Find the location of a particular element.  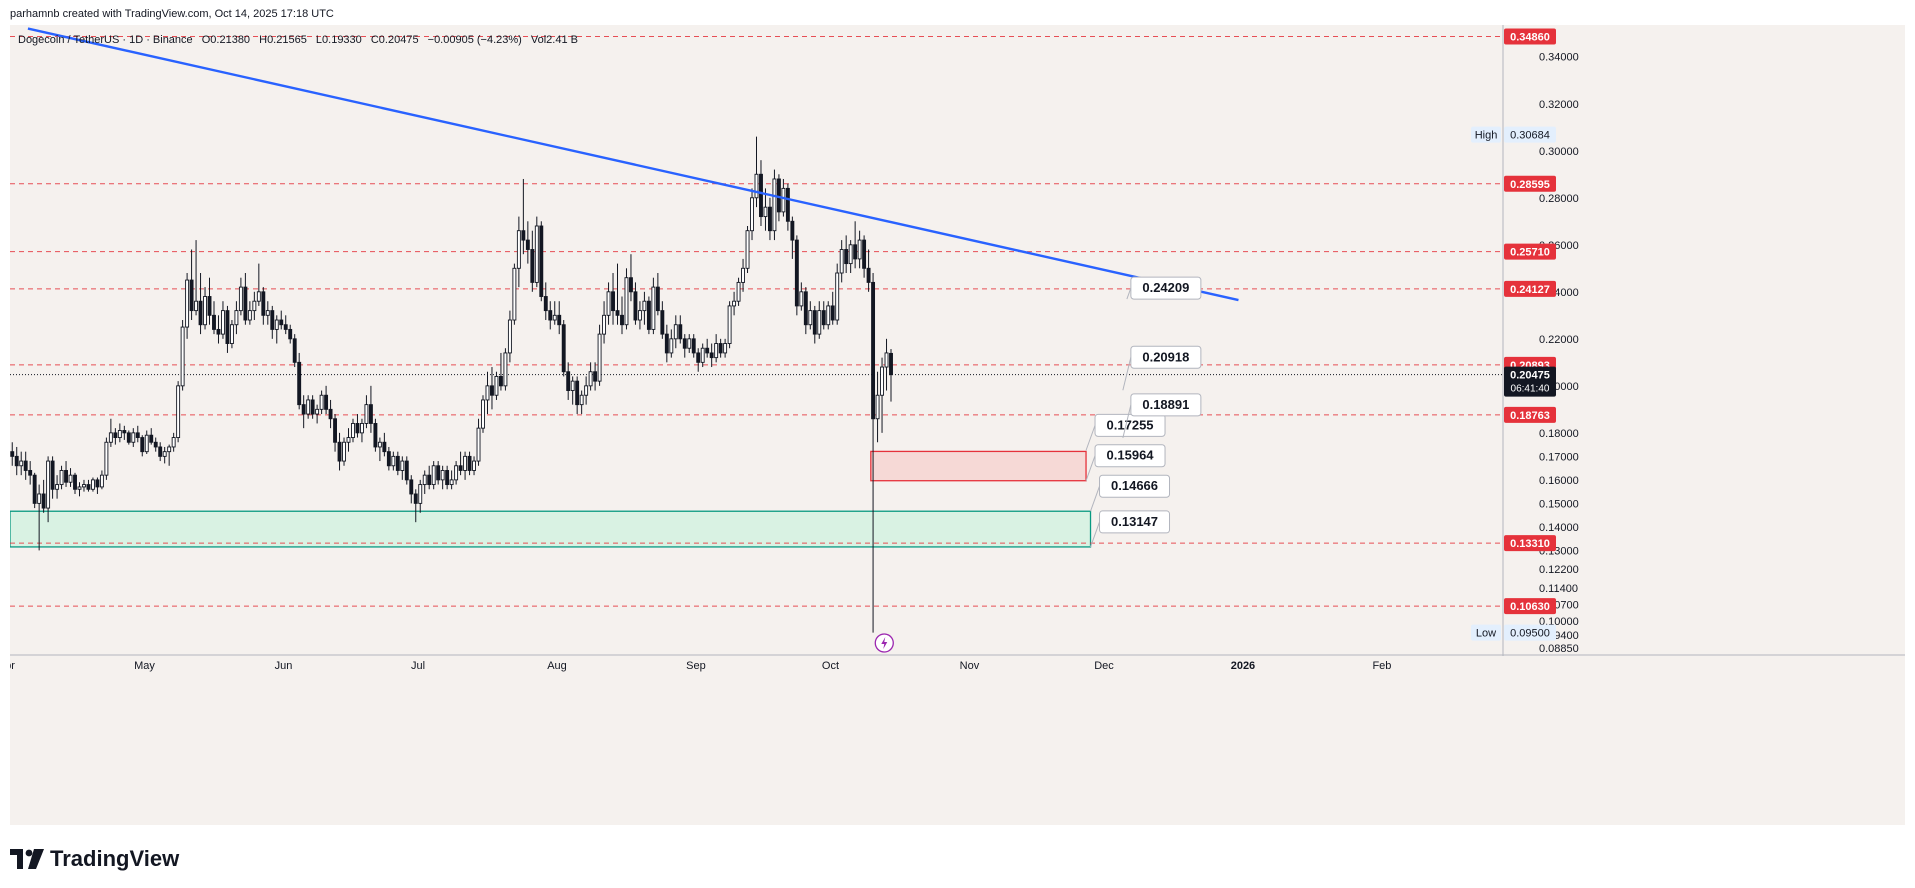

current-price-badge is located at coordinates (1530, 381).